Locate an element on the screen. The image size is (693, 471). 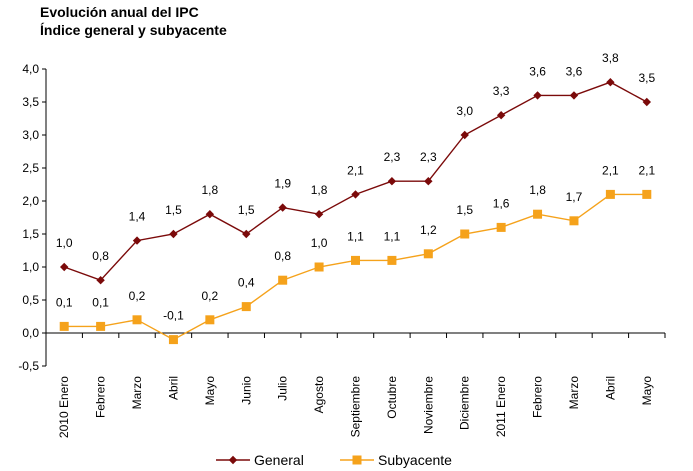
data-label: 1,2 is located at coordinates (428, 230).